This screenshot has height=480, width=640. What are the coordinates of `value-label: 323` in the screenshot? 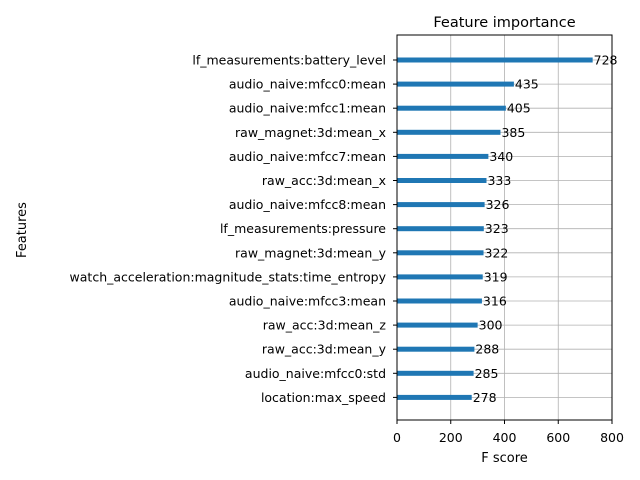 It's located at (497, 228).